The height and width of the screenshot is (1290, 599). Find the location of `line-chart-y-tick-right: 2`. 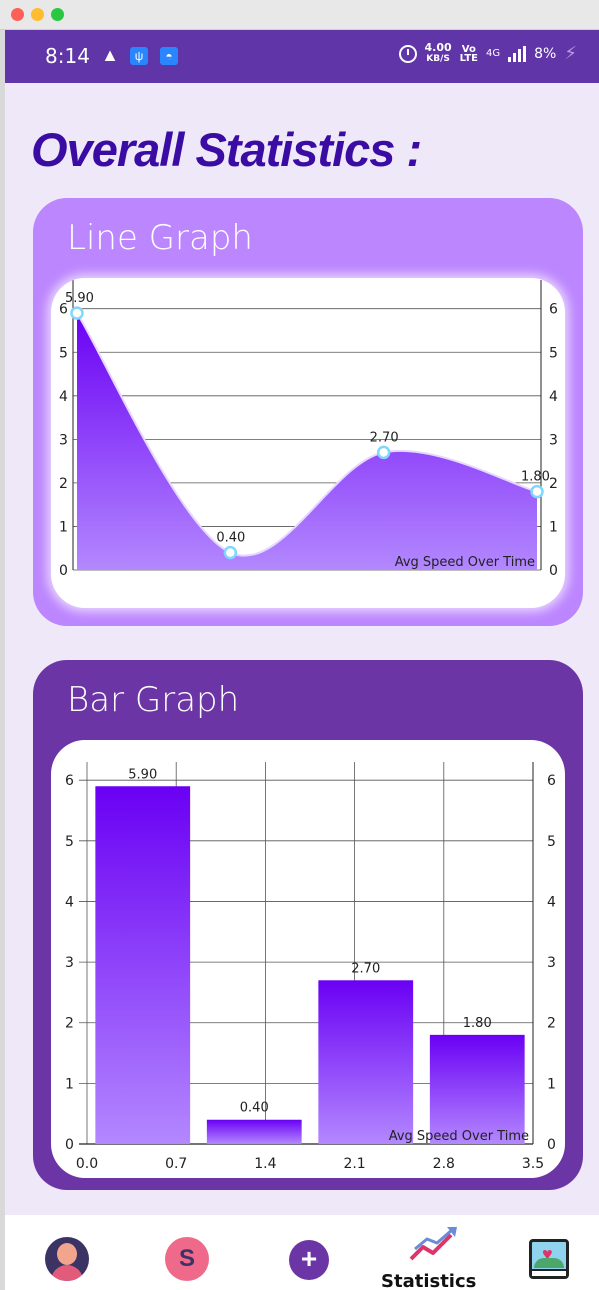

line-chart-y-tick-right: 2 is located at coordinates (553, 484).